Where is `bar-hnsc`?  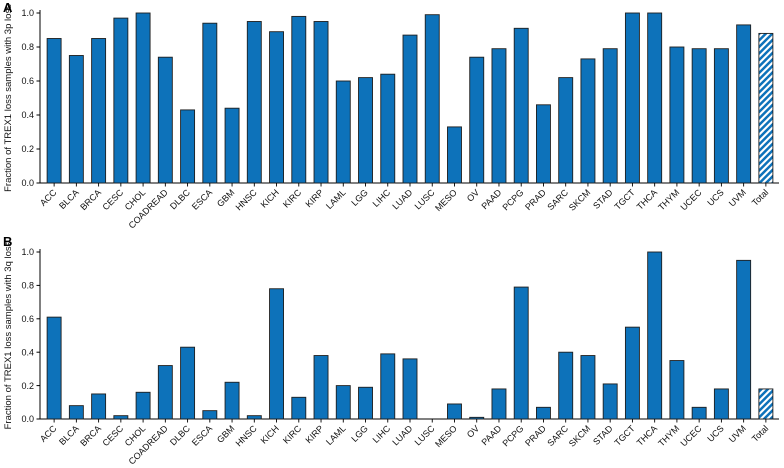
bar-hnsc is located at coordinates (254, 102).